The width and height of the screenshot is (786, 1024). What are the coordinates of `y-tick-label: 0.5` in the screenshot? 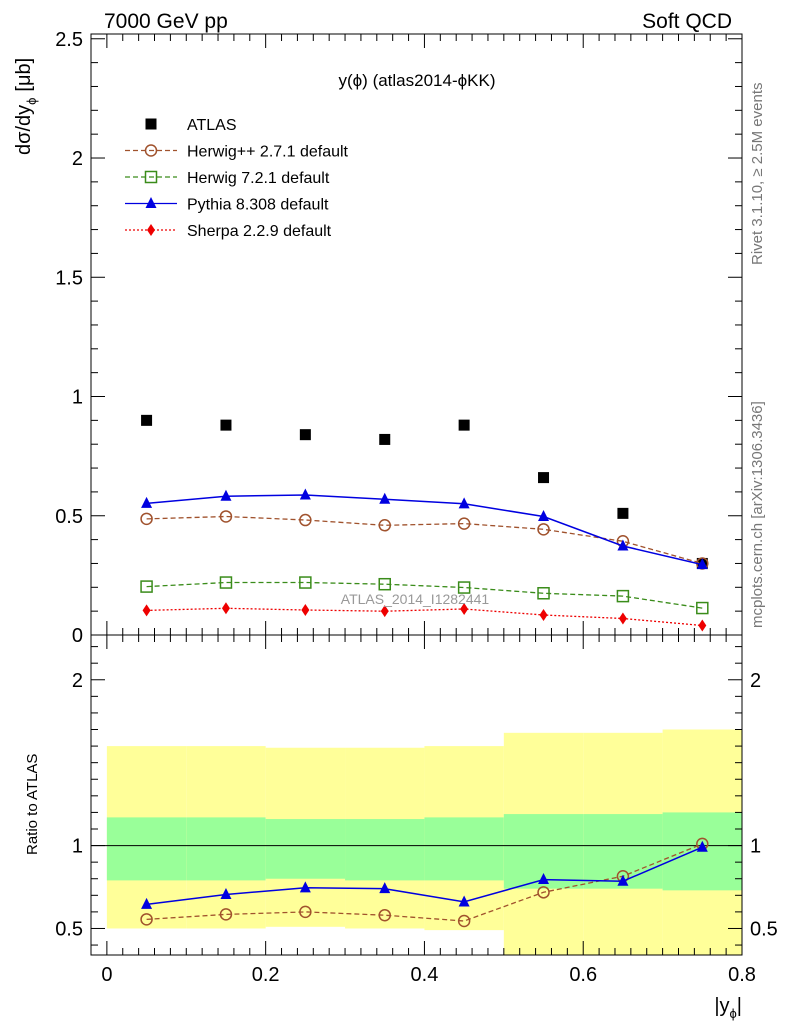 It's located at (69, 517).